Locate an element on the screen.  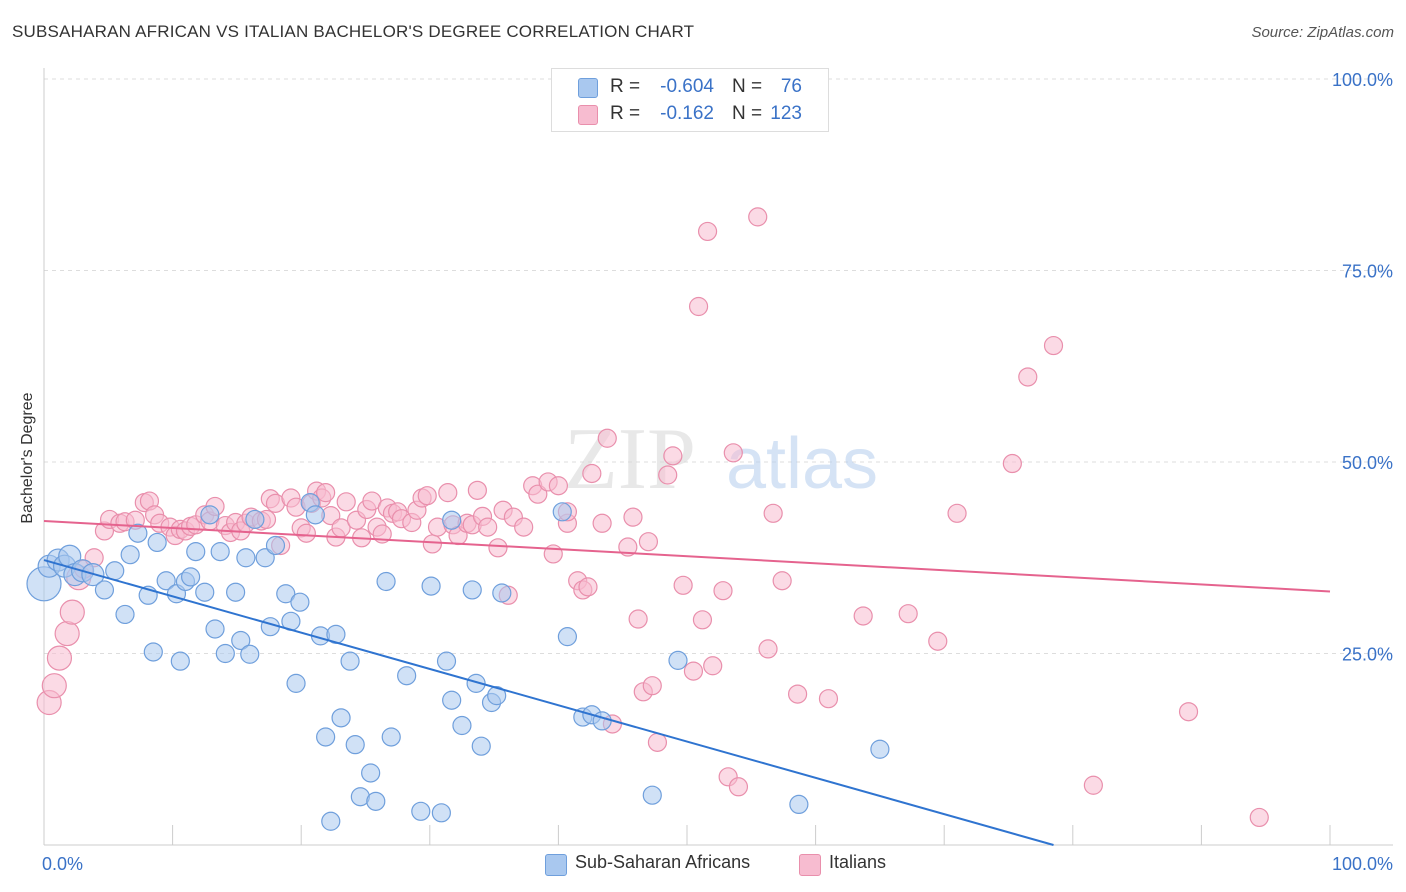
legend-swatch-pink is located at coordinates (588, 115).